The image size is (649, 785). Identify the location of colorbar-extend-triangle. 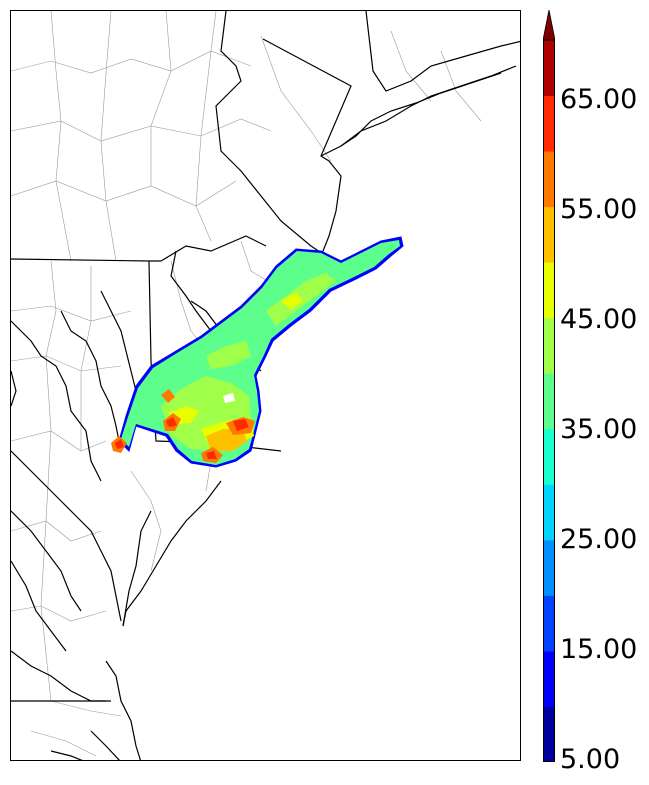
(549, 25).